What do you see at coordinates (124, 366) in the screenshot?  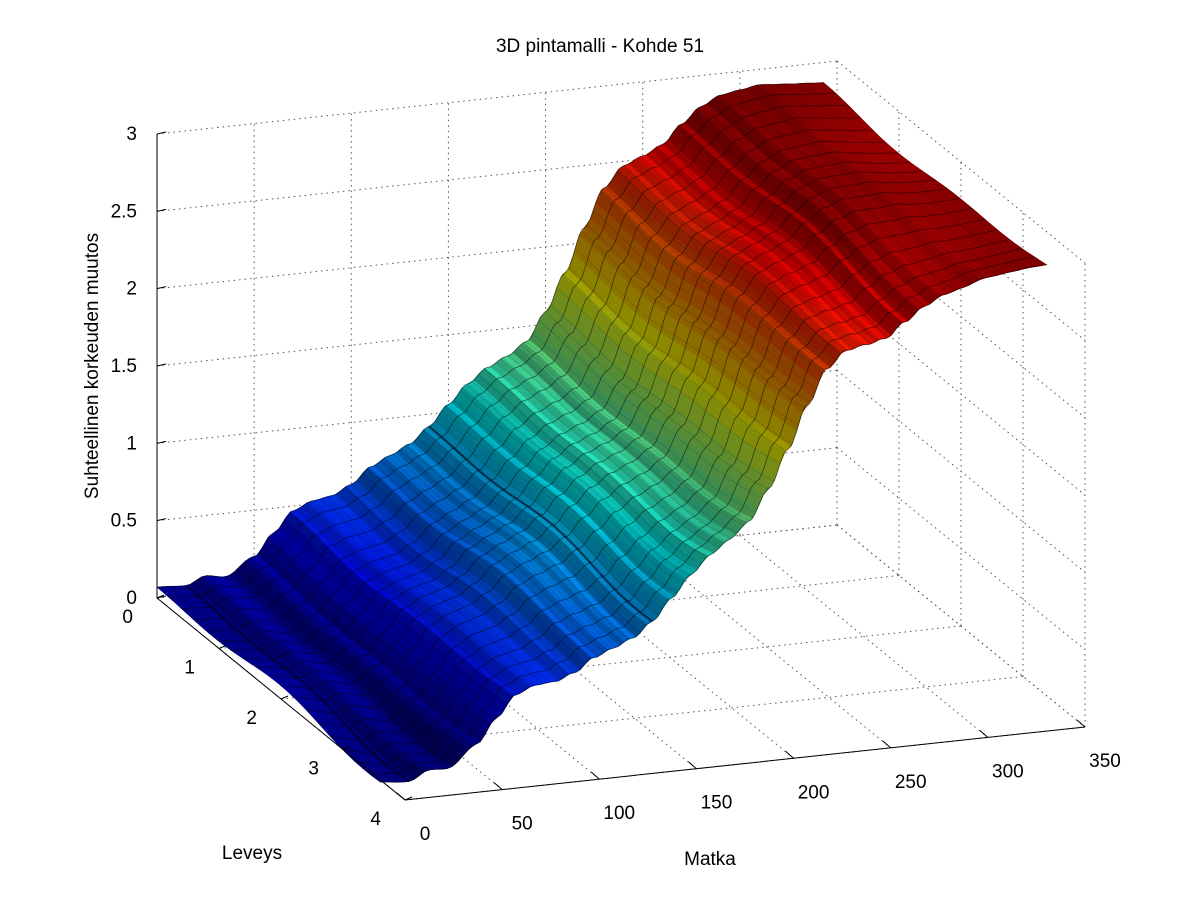 I see `z-tick-label: 1.5` at bounding box center [124, 366].